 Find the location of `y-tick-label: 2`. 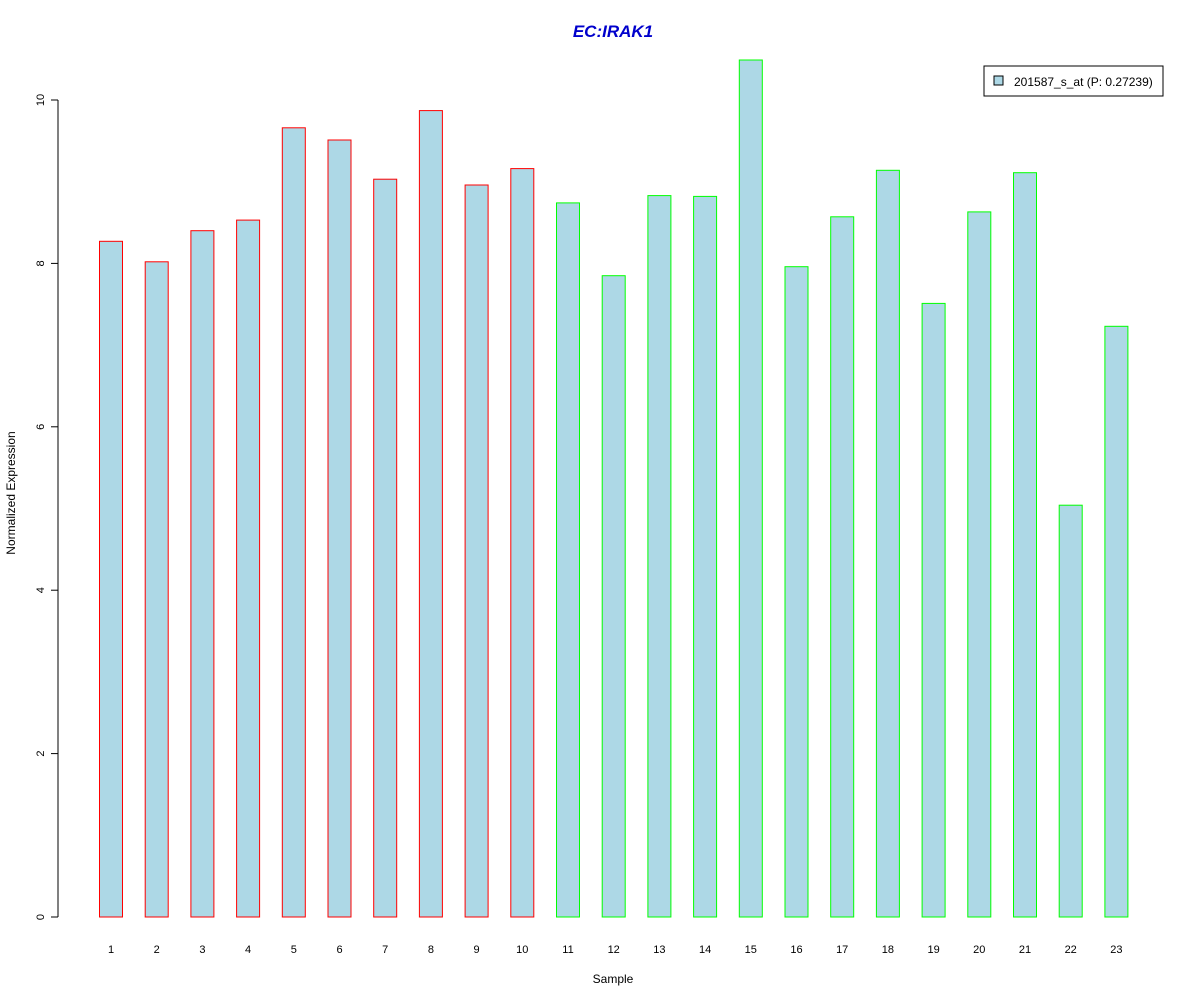

y-tick-label: 2 is located at coordinates (41, 754).